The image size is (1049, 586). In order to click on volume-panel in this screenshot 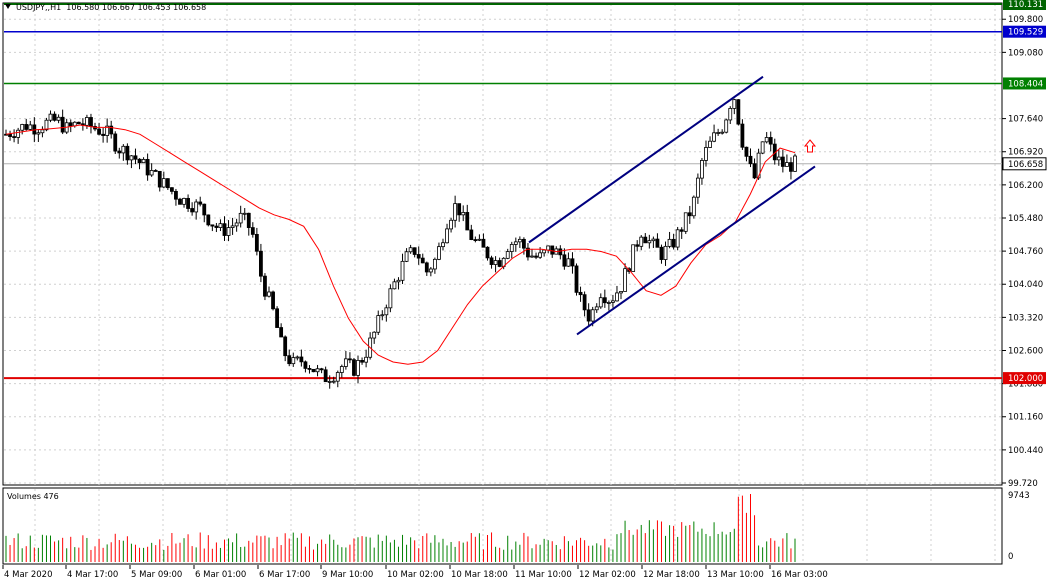, I will do `click(502, 526)`.